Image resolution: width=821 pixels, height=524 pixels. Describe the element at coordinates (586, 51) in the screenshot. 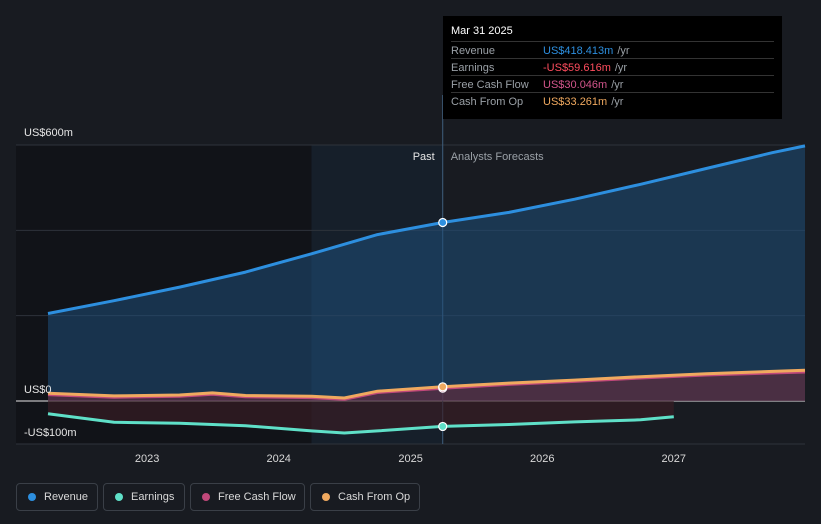

I see `tooltip-value: US$418.413m/yr` at that location.